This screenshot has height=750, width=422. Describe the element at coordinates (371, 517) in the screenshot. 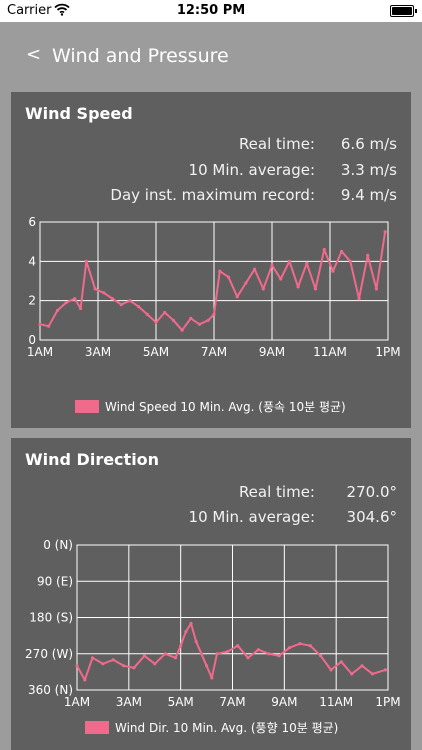

I see `dir-avg-value: 304.6°` at that location.